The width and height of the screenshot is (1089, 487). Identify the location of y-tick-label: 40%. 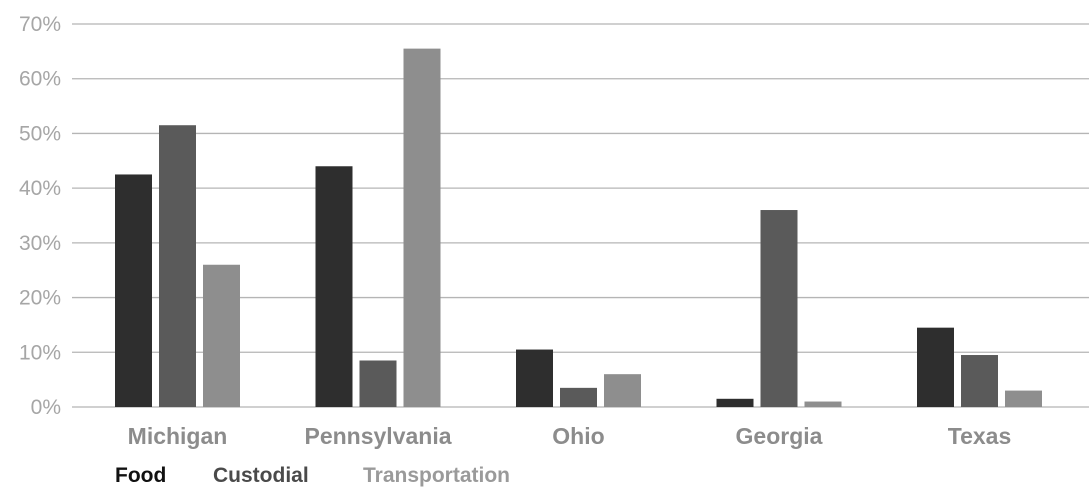
(40, 188).